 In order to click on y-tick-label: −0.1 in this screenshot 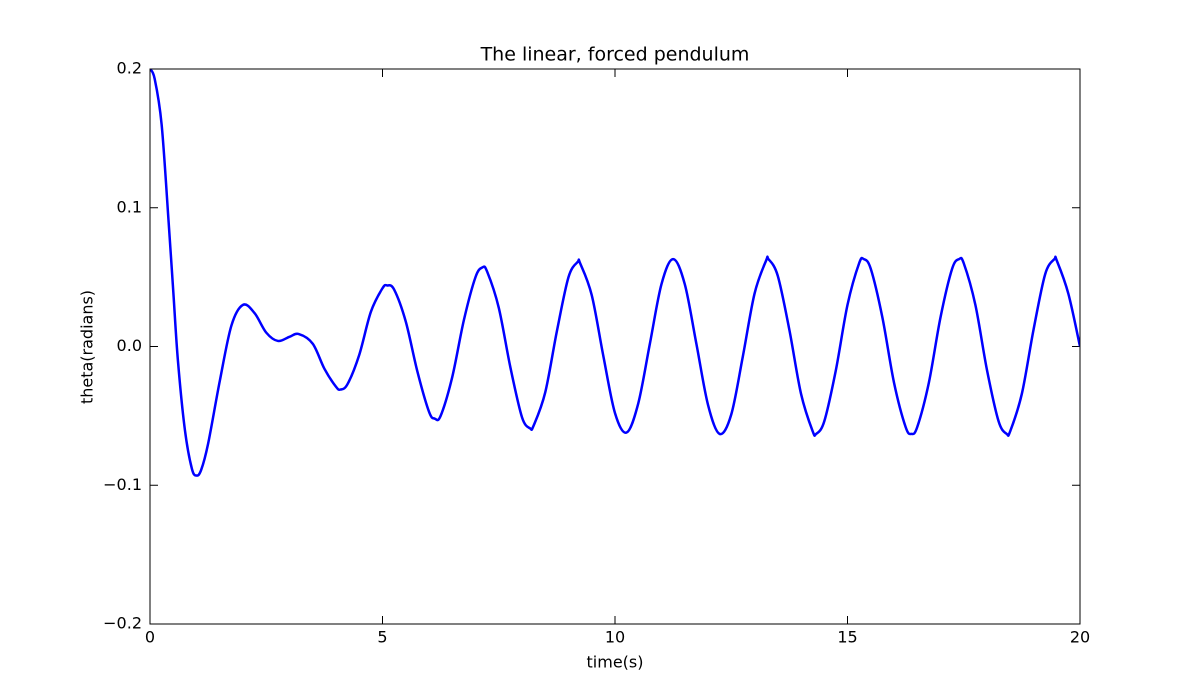, I will do `click(122, 484)`.